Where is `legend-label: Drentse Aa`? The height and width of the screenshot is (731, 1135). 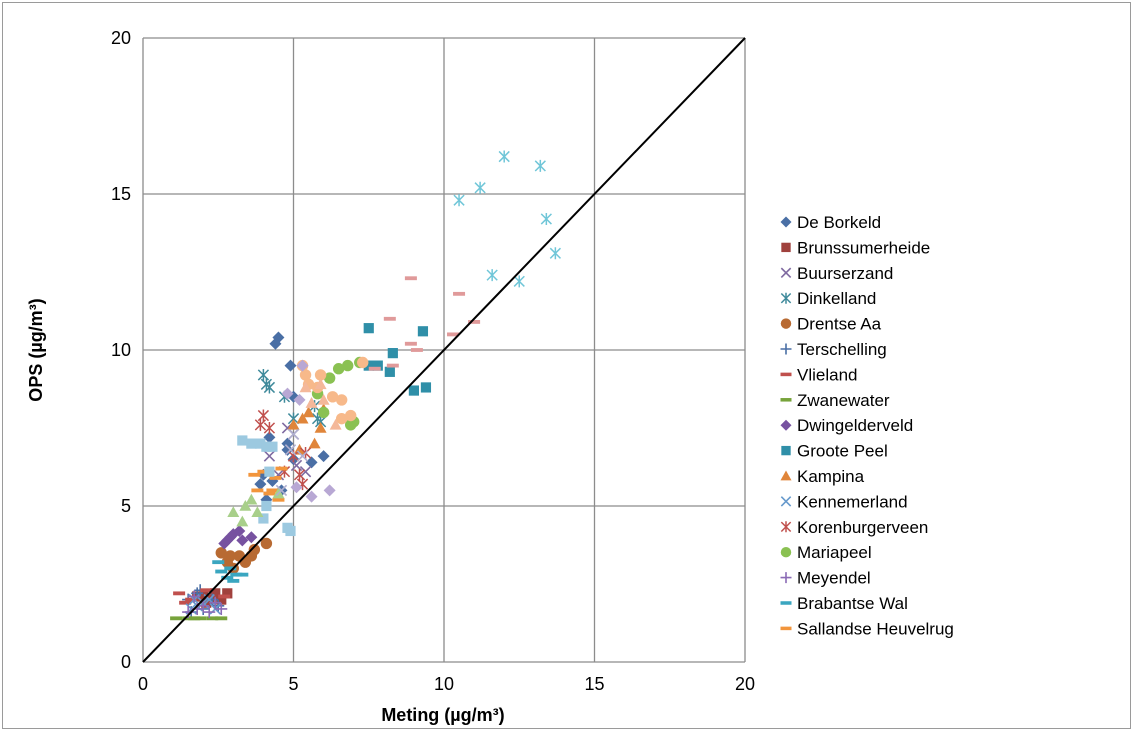
legend-label: Drentse Aa is located at coordinates (839, 324).